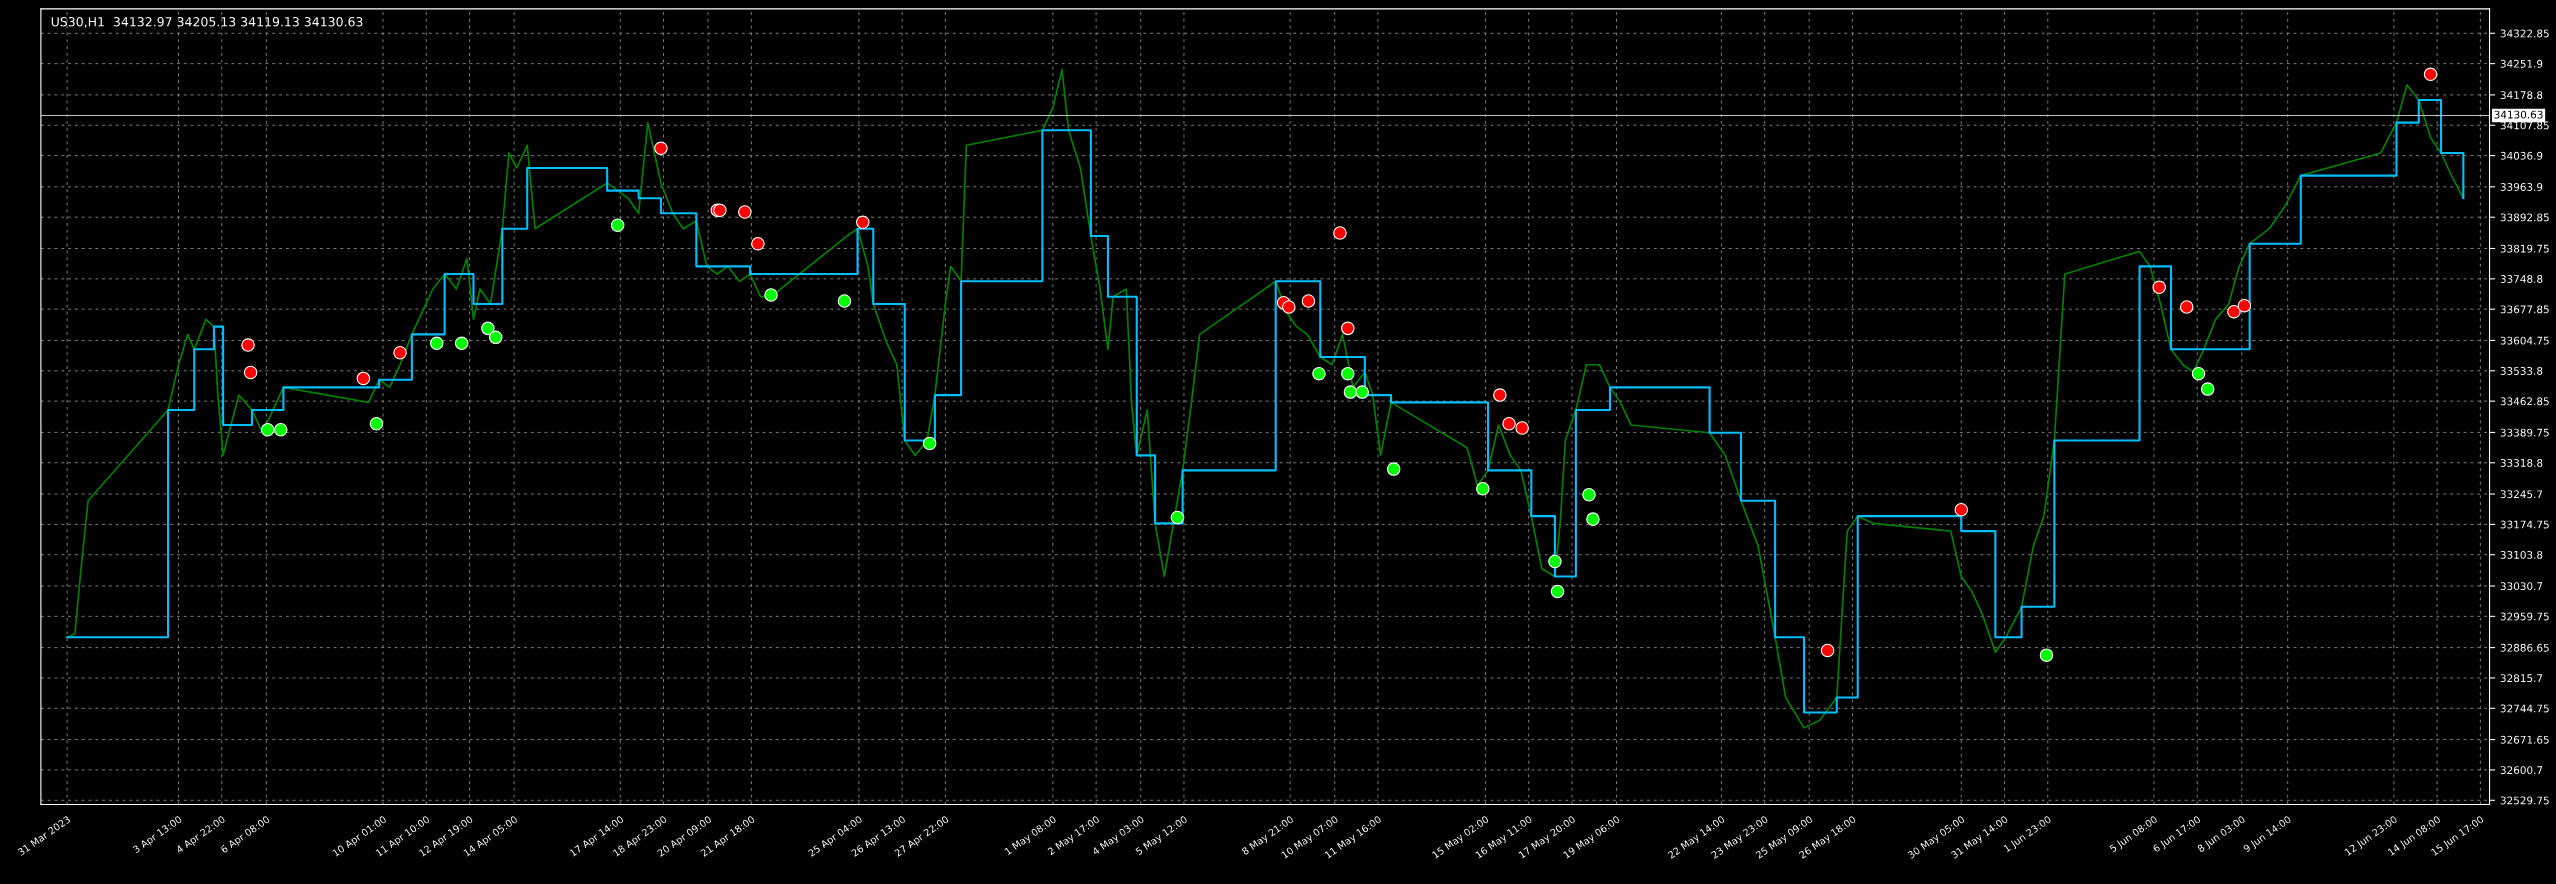  Describe the element at coordinates (2524, 248) in the screenshot. I see `y-tick-label: 33819.75` at that location.